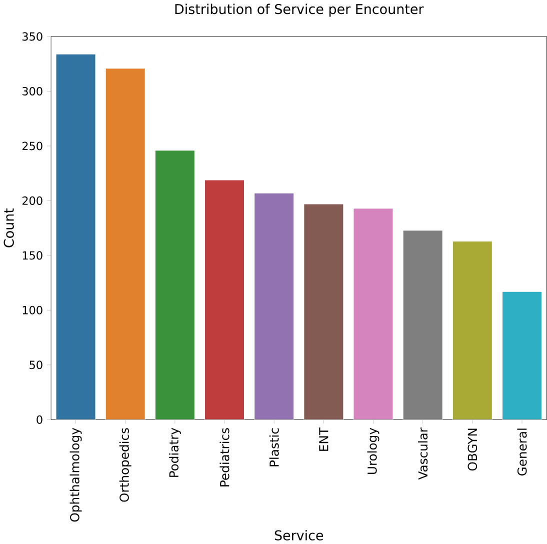 The image size is (547, 544). I want to click on y-tick-label: 100, so click(32, 310).